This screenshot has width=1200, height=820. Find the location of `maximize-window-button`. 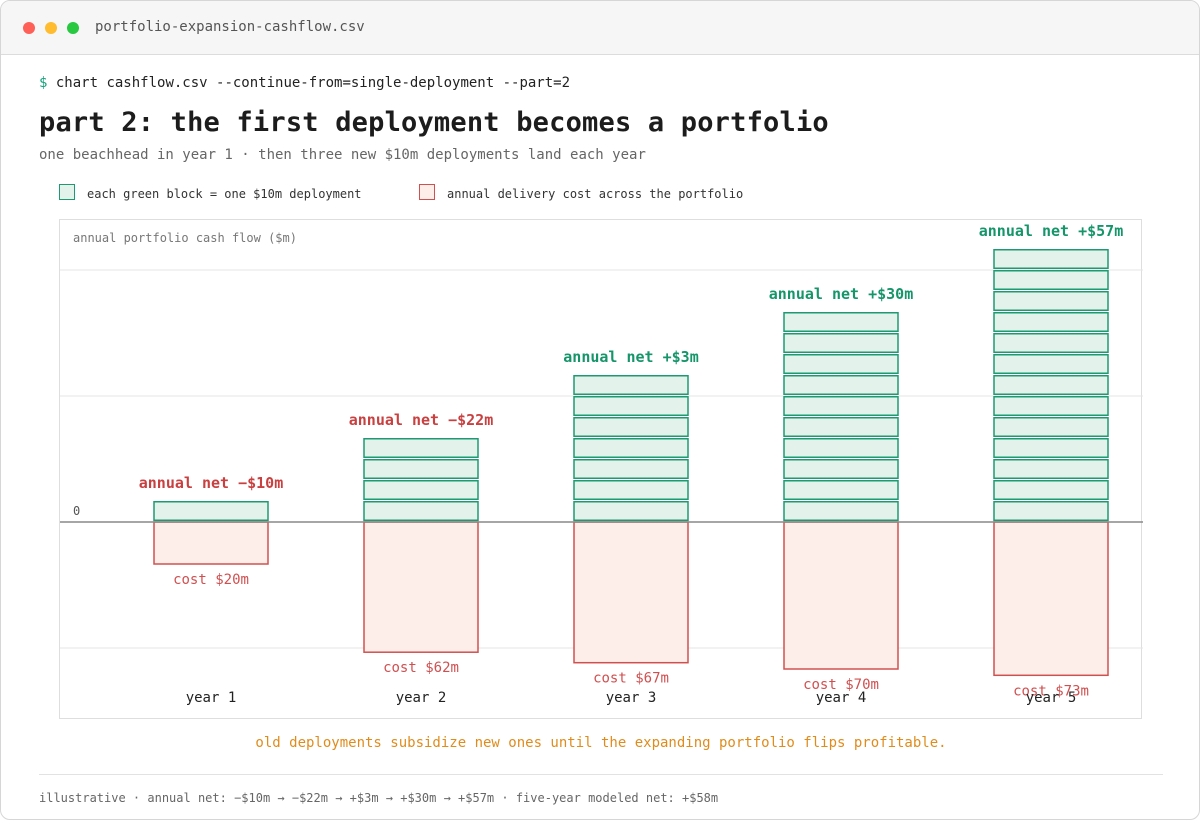

maximize-window-button is located at coordinates (73, 28).